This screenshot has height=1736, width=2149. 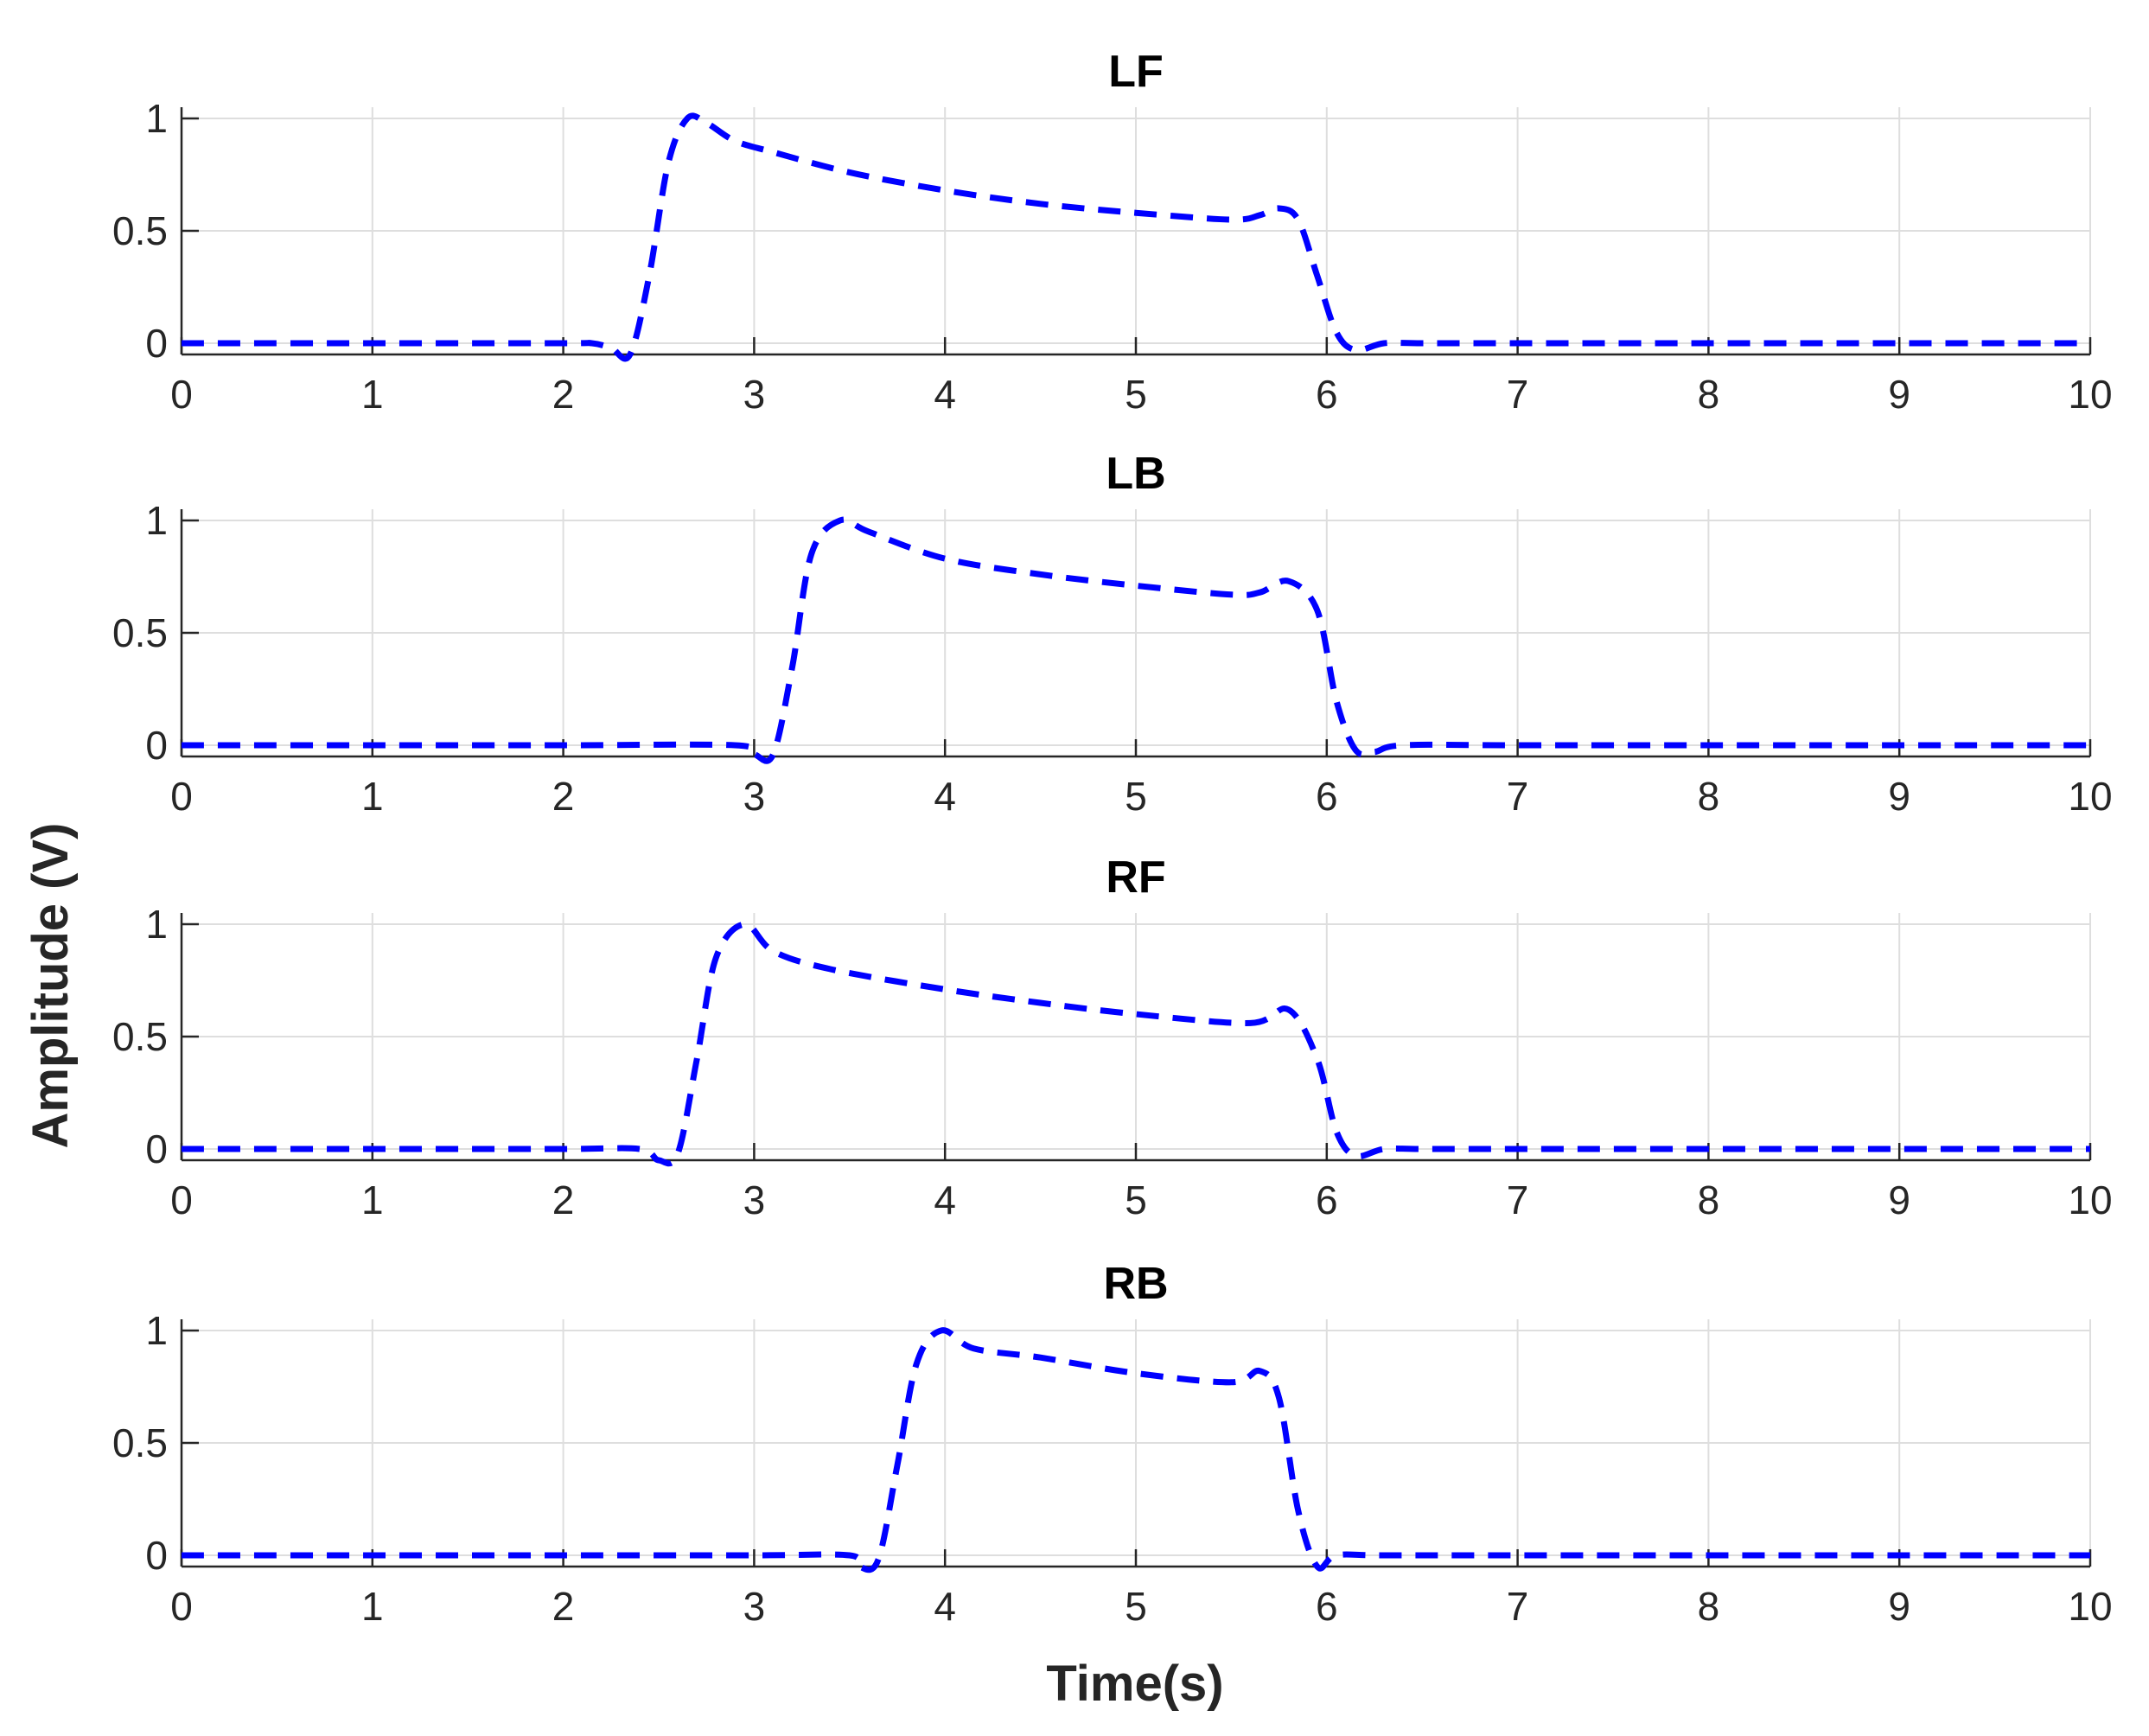 I want to click on series-line-lb, so click(x=1136, y=640).